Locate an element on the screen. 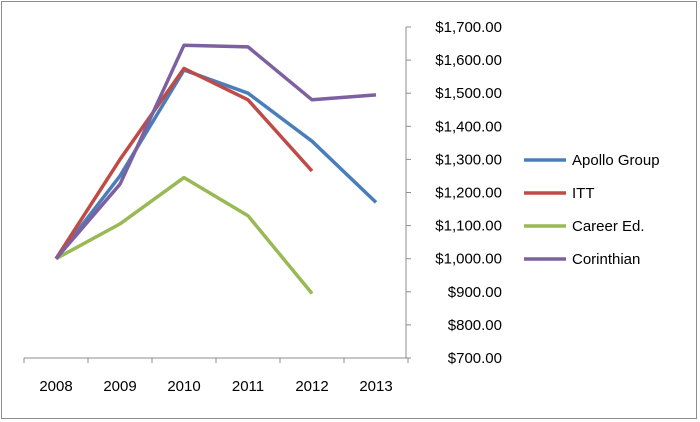  legend-label-itt: ITT is located at coordinates (583, 193).